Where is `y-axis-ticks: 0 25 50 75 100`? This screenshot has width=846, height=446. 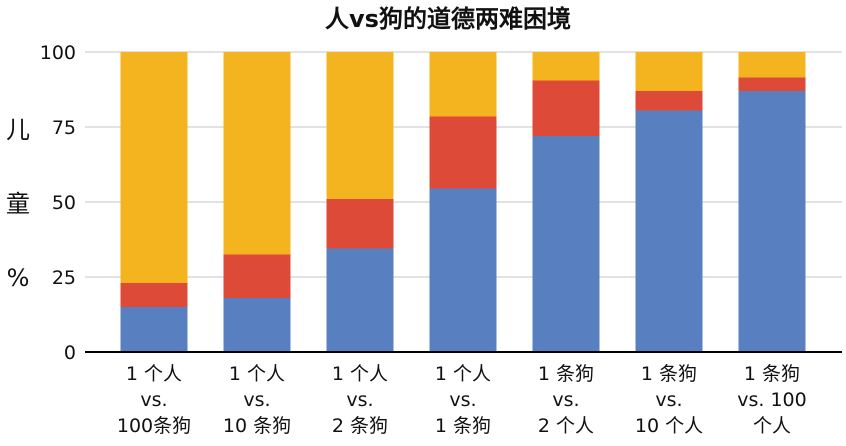 y-axis-ticks: 0 25 50 75 100 is located at coordinates (58, 203).